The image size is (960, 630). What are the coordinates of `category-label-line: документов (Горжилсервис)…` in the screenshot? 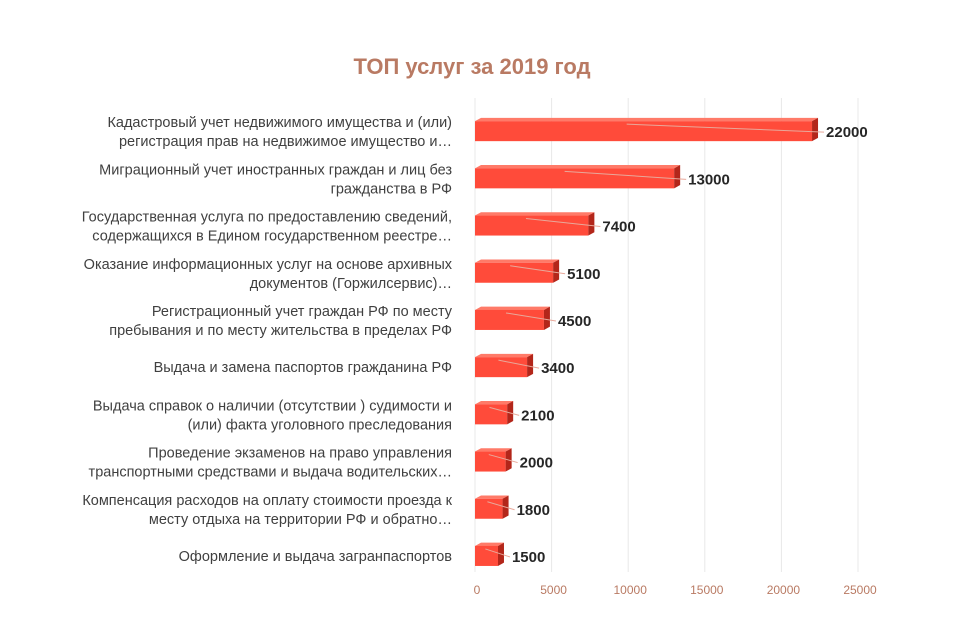 It's located at (351, 284).